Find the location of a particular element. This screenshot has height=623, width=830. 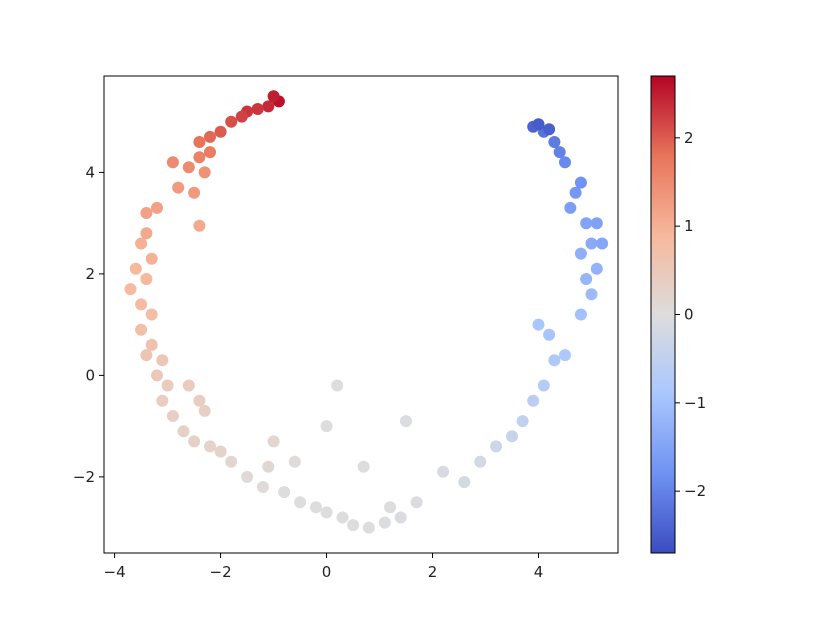

x-tick-label: 4 is located at coordinates (539, 572).